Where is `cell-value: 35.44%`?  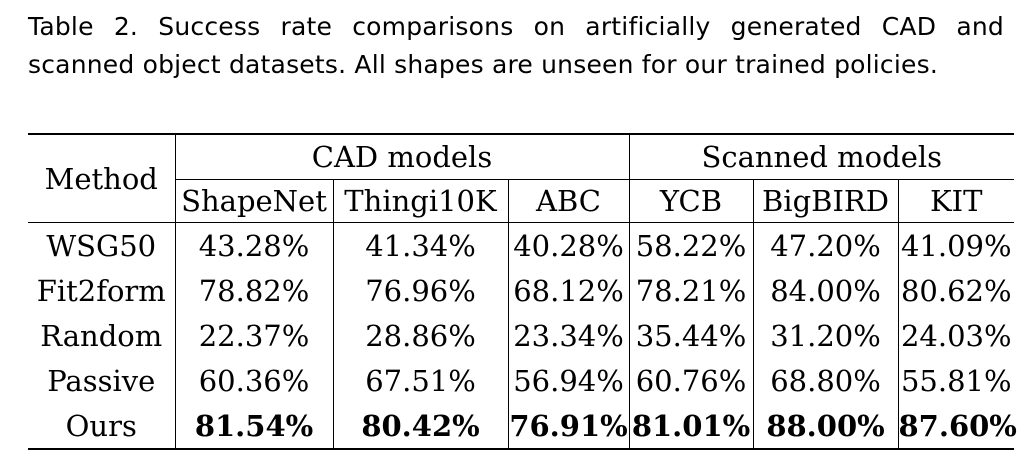
cell-value: 35.44% is located at coordinates (690, 335).